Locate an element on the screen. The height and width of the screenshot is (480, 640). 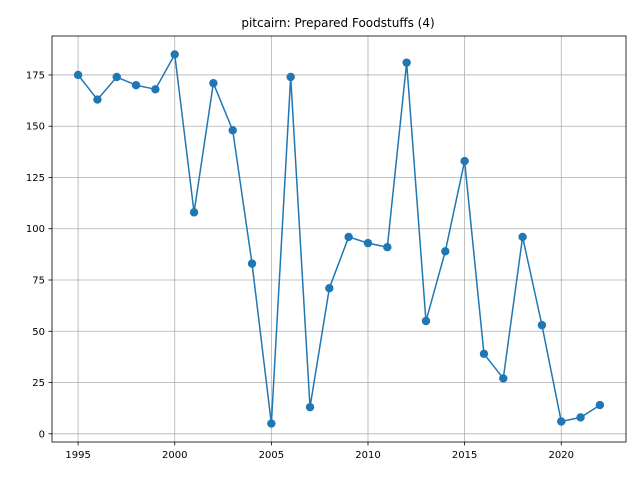
x-tick-label: 2010 is located at coordinates (367, 455).